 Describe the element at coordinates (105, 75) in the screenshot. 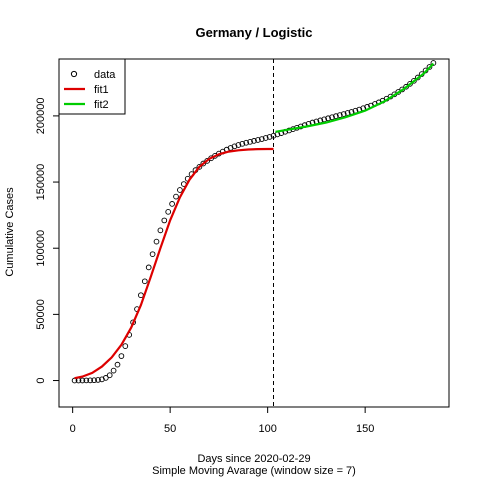

I see `legend-label-data: data` at that location.